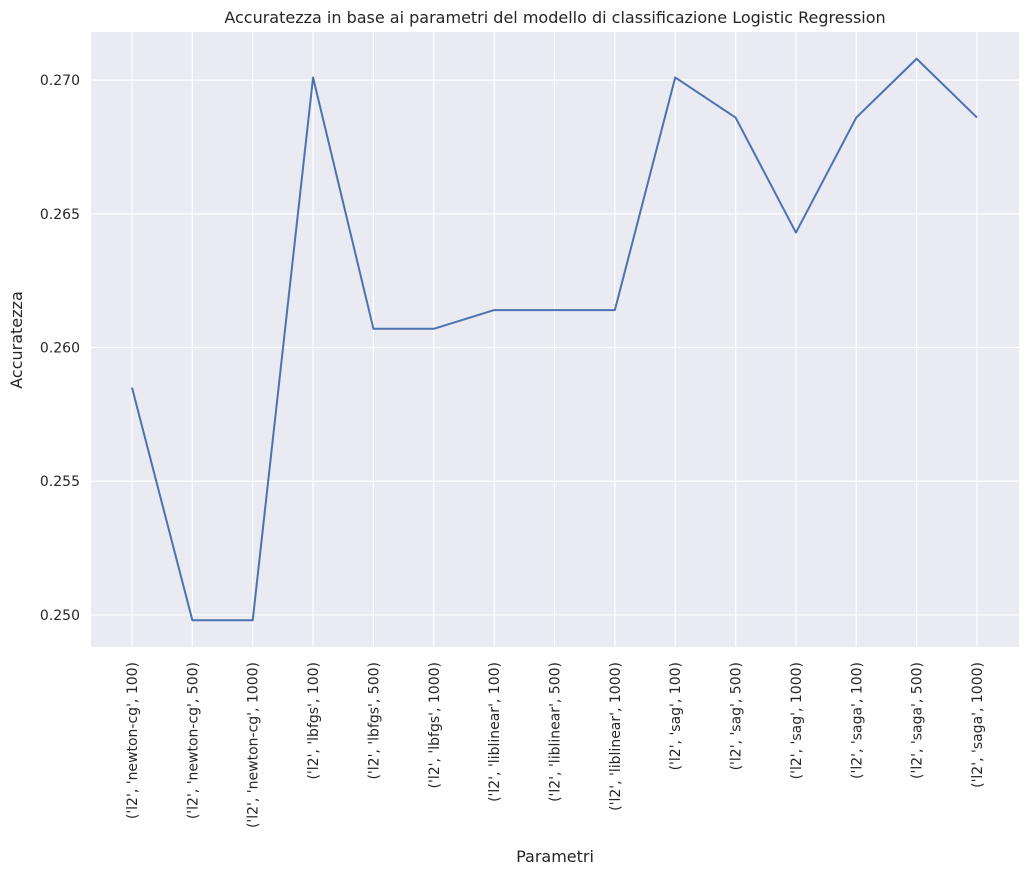 The height and width of the screenshot is (876, 1030). I want to click on y-tick-label: 0.260, so click(60, 349).